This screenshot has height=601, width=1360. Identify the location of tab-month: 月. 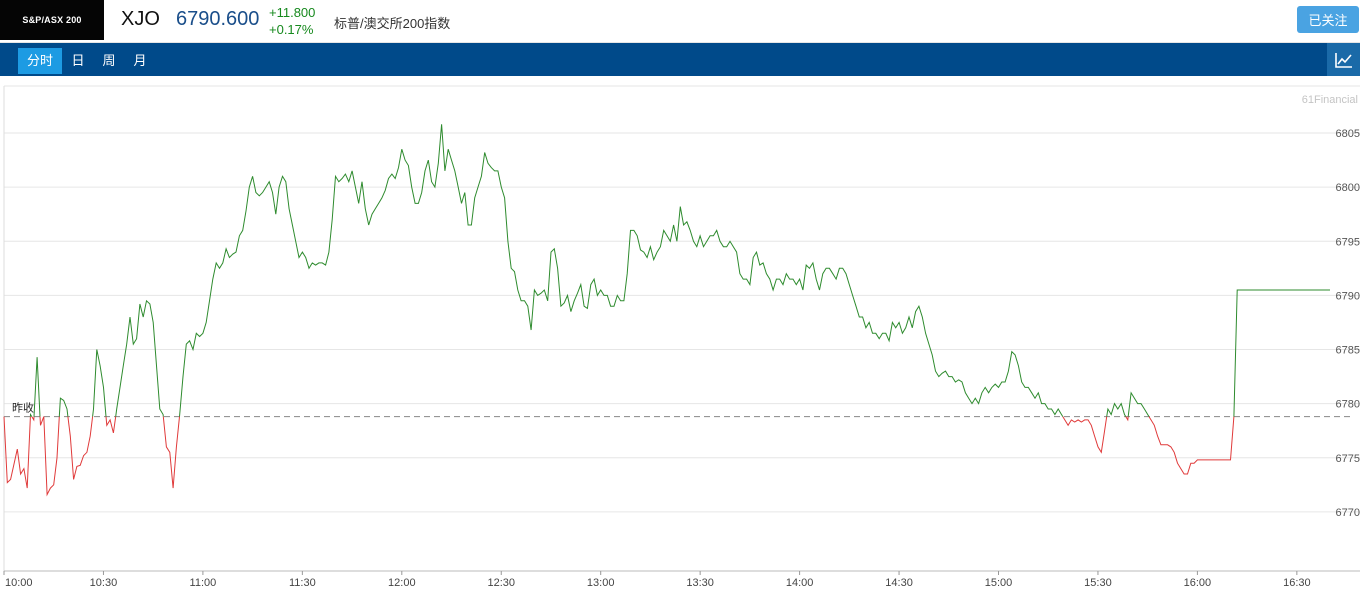
(140, 60).